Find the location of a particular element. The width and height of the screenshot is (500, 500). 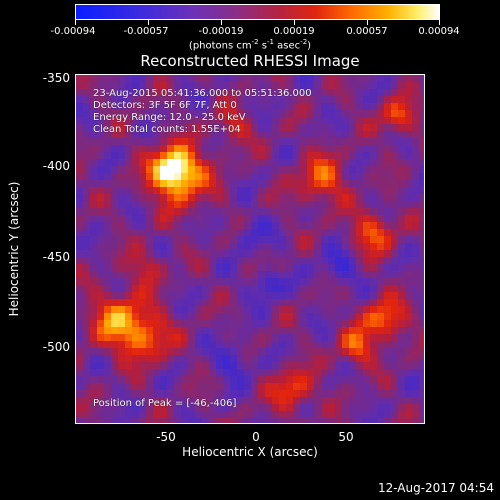

colorbar is located at coordinates (257, 12).